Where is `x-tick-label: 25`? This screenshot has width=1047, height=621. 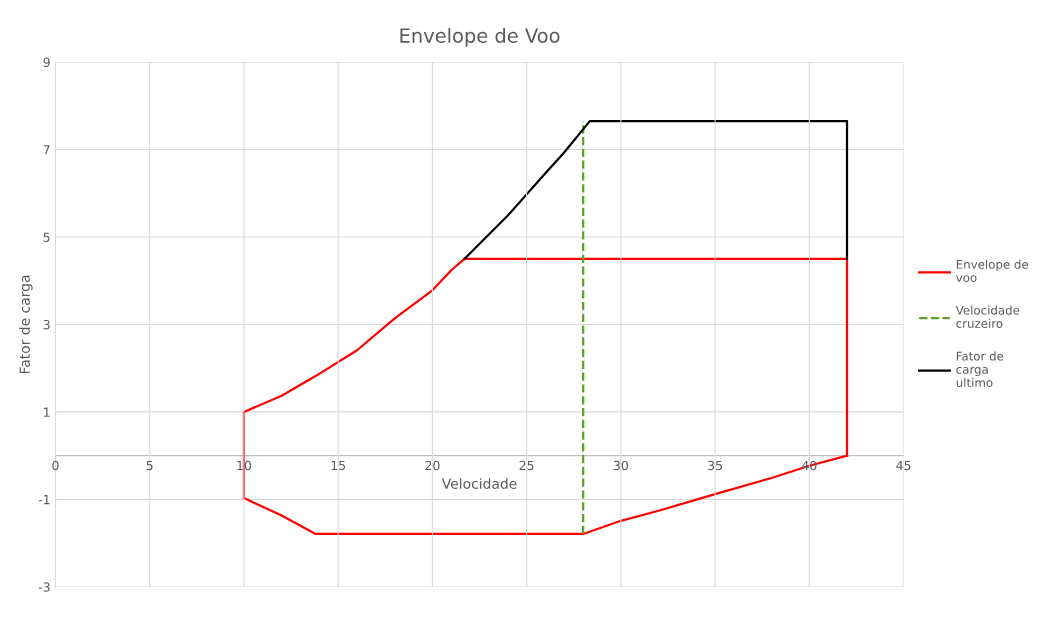
x-tick-label: 25 is located at coordinates (526, 465).